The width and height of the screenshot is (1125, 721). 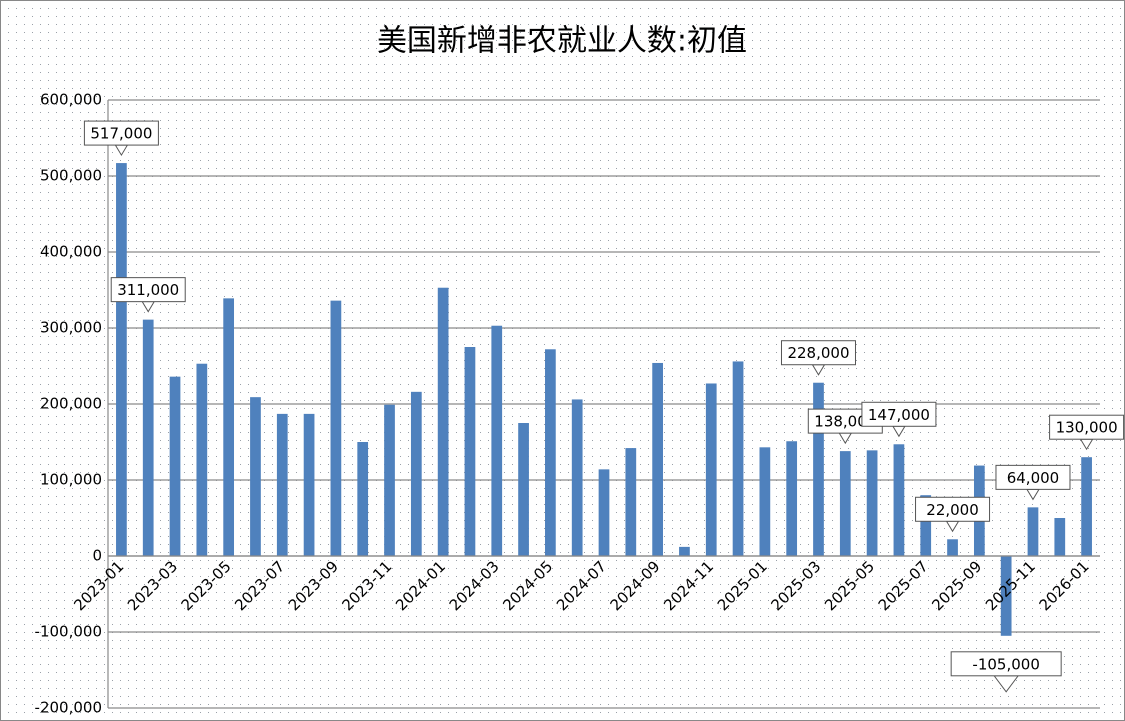 I want to click on y-tick-label: 300,000, so click(x=71, y=328).